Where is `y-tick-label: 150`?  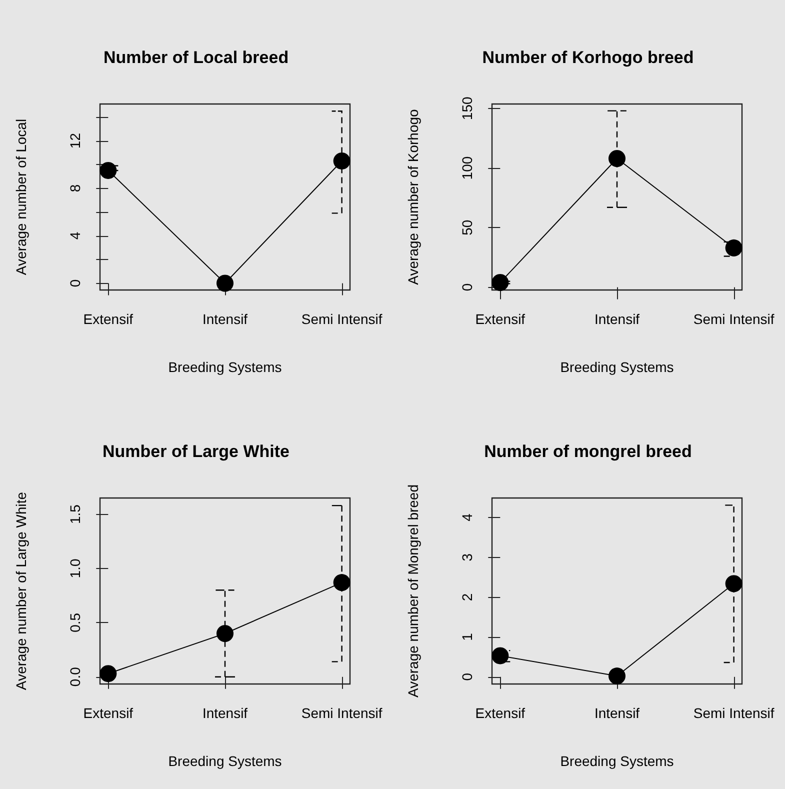 y-tick-label: 150 is located at coordinates (467, 108).